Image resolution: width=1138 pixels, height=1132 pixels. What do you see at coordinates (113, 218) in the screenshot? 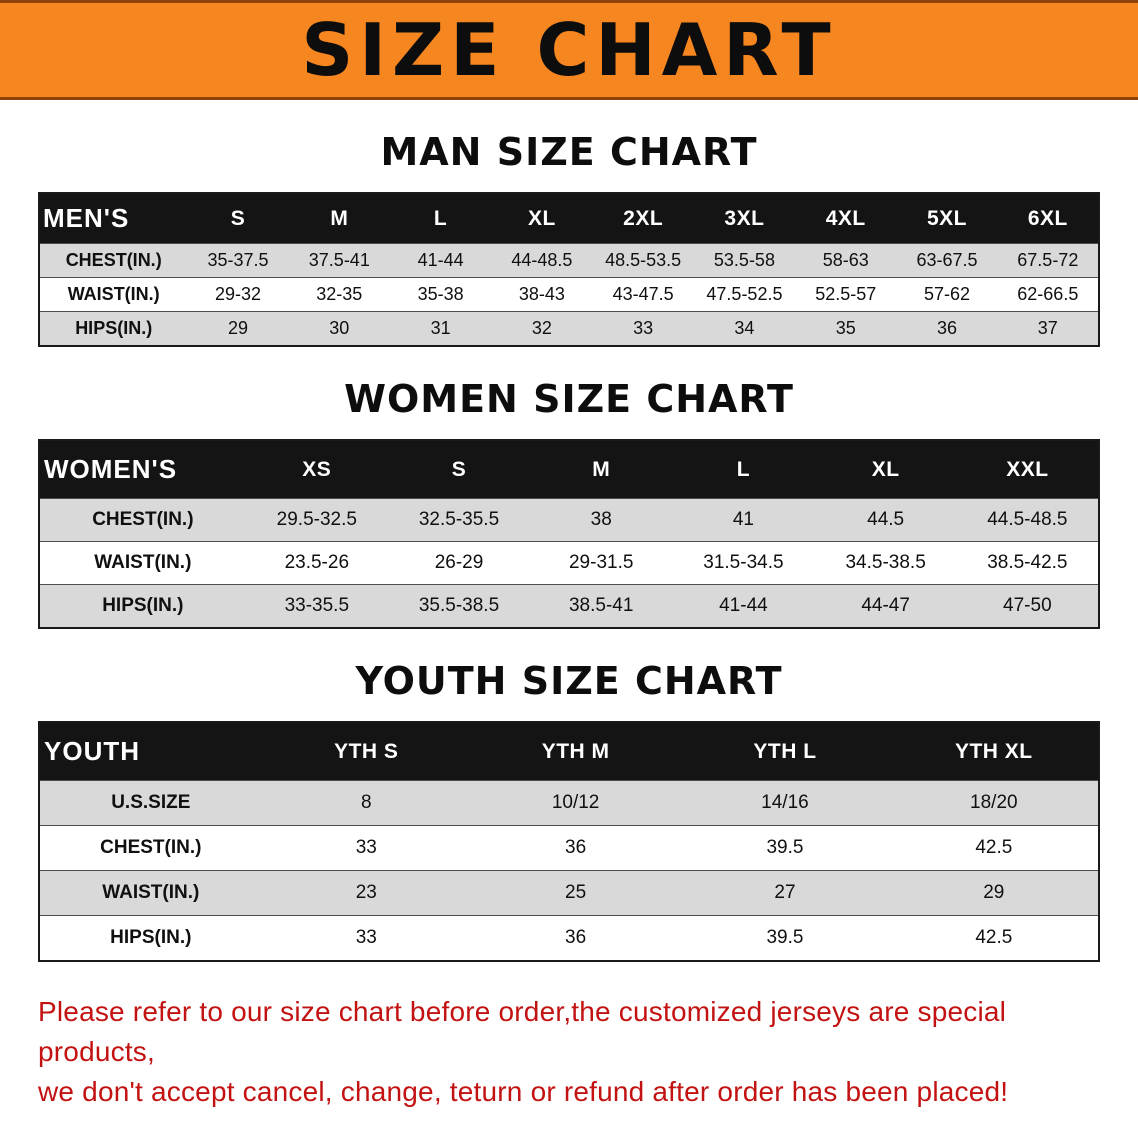
I see `table-title-cell: MEN'S` at bounding box center [113, 218].